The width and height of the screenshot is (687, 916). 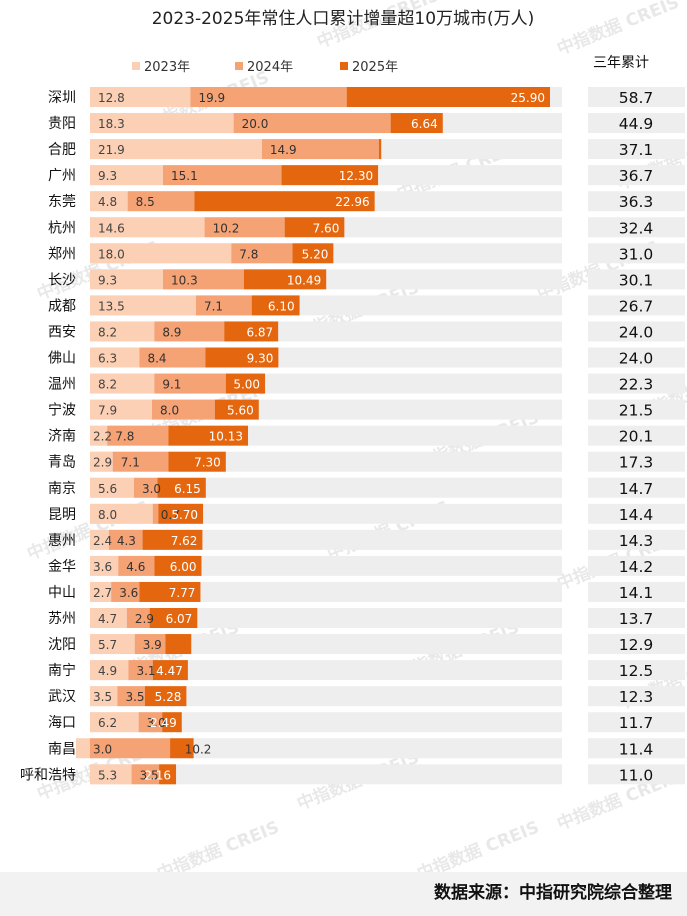 I want to click on category-label: 佛山, so click(x=62, y=359).